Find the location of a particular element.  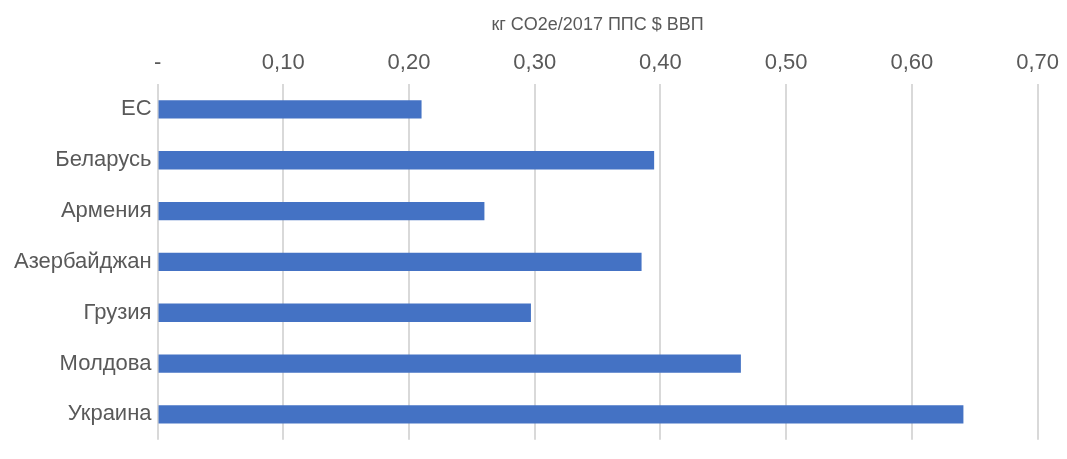

y-tick-label: Армения is located at coordinates (106, 210).